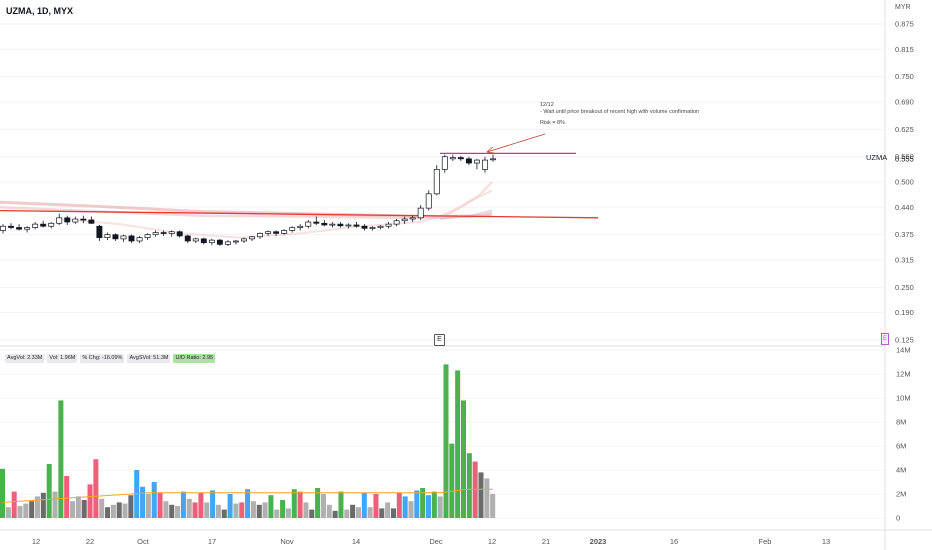  What do you see at coordinates (904, 156) in the screenshot?
I see `price-tick-label: 0.560` at bounding box center [904, 156].